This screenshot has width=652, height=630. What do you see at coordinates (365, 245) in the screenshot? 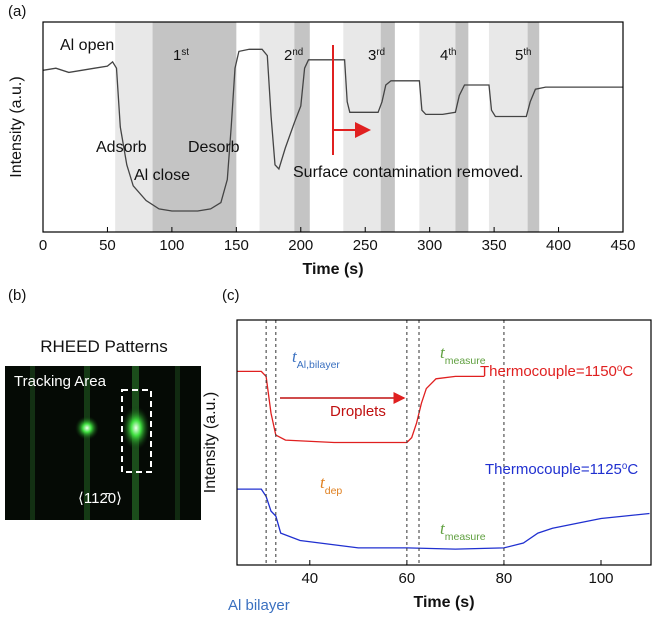
I see `x-tick-label: 250` at bounding box center [365, 245].